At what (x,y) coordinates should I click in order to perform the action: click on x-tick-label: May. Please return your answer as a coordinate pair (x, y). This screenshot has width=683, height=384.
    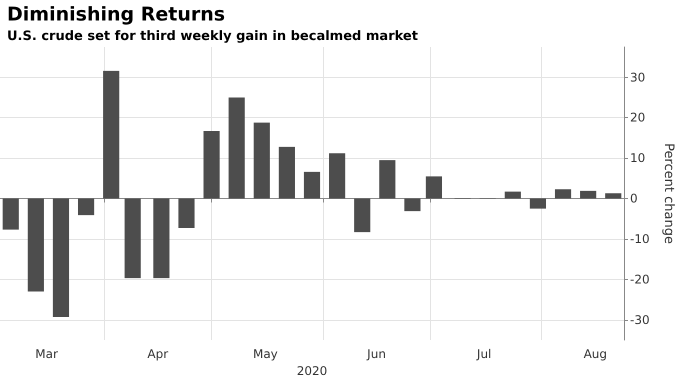
    Looking at the image, I should click on (265, 354).